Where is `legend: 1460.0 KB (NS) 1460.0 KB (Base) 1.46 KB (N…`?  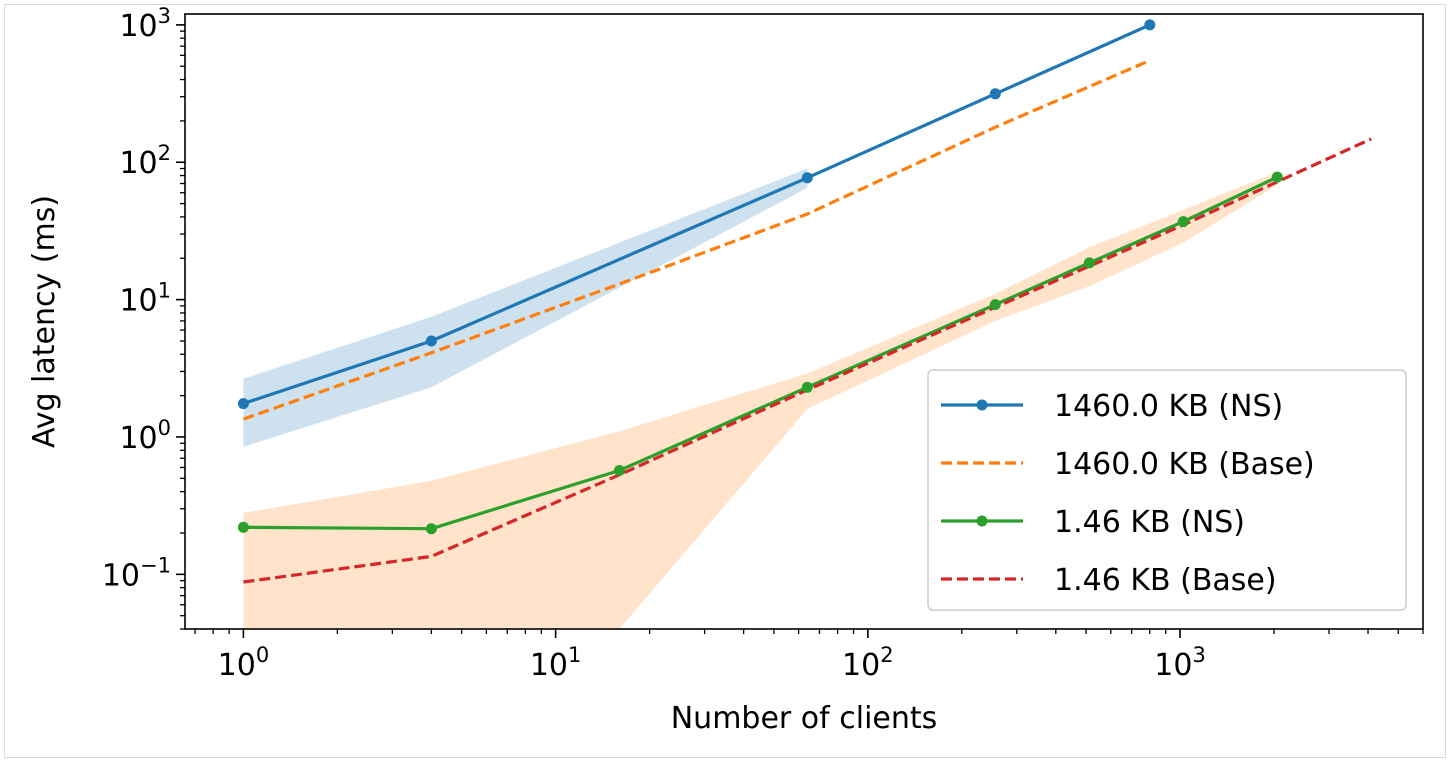
legend: 1460.0 KB (NS) 1460.0 KB (Base) 1.46 KB (N… is located at coordinates (1167, 490).